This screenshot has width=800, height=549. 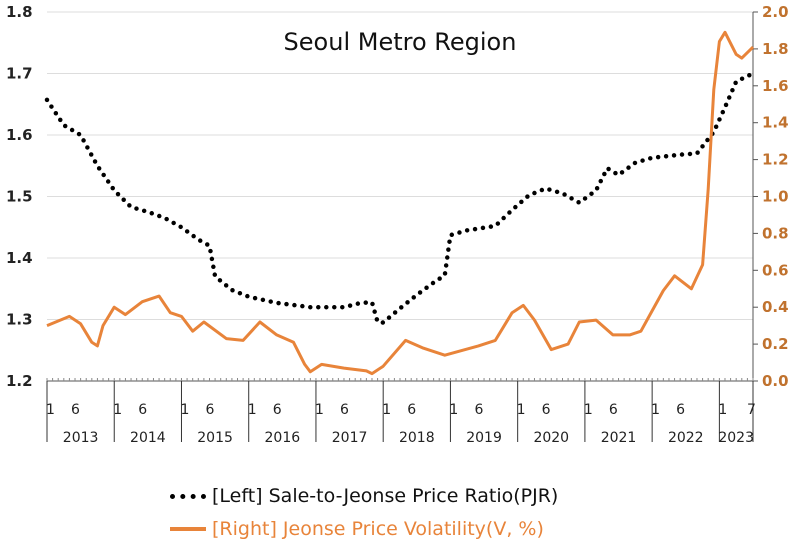 What do you see at coordinates (775, 307) in the screenshot?
I see `y-right-tick-label: 0.4` at bounding box center [775, 307].